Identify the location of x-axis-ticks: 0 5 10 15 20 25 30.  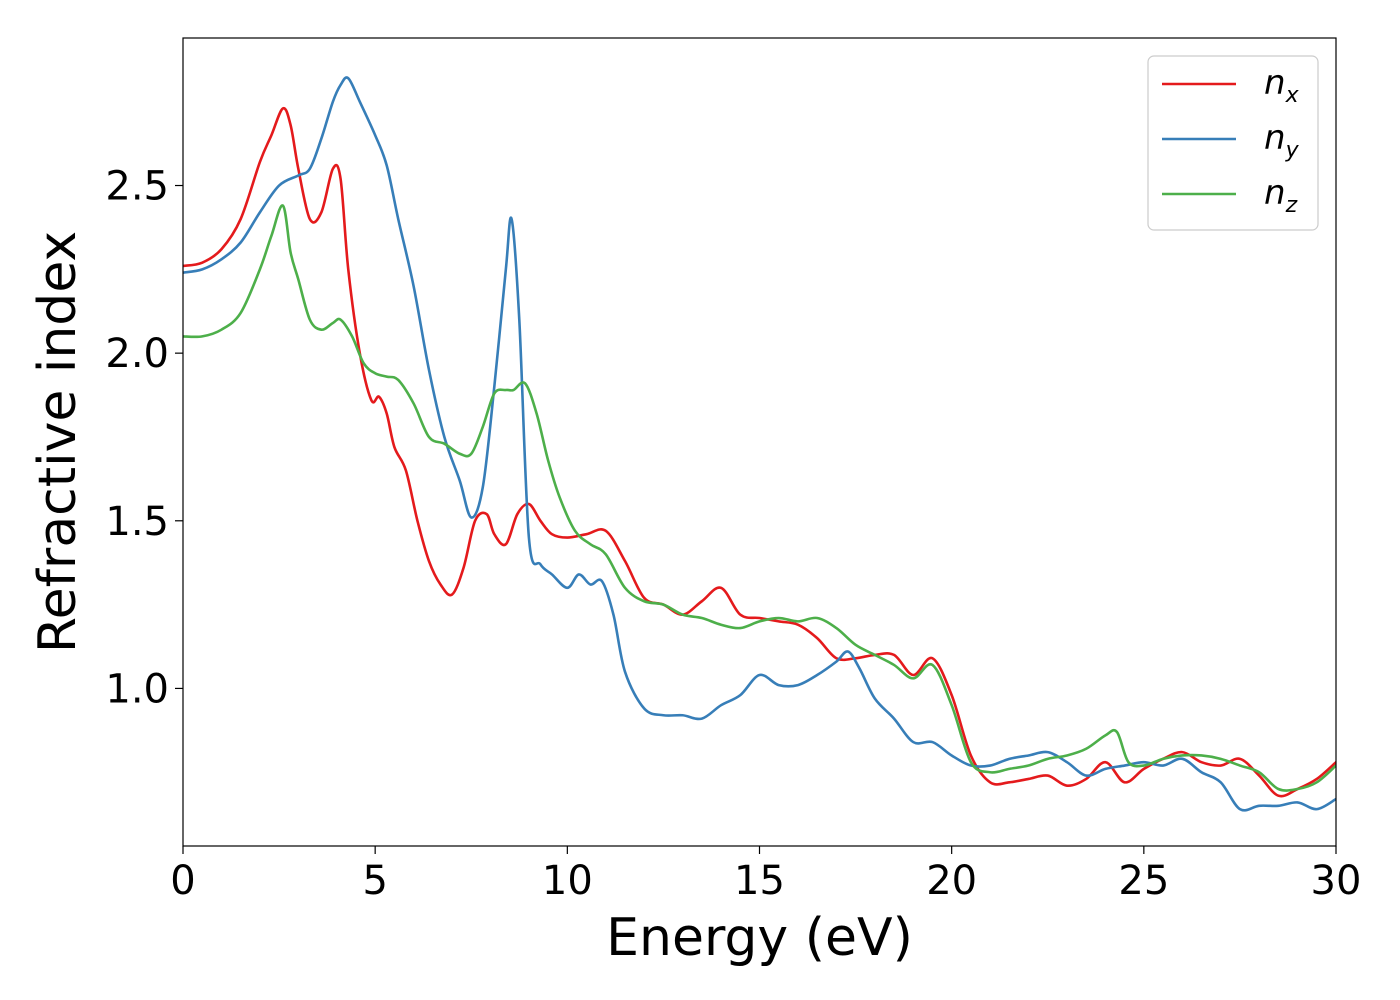
(765, 875).